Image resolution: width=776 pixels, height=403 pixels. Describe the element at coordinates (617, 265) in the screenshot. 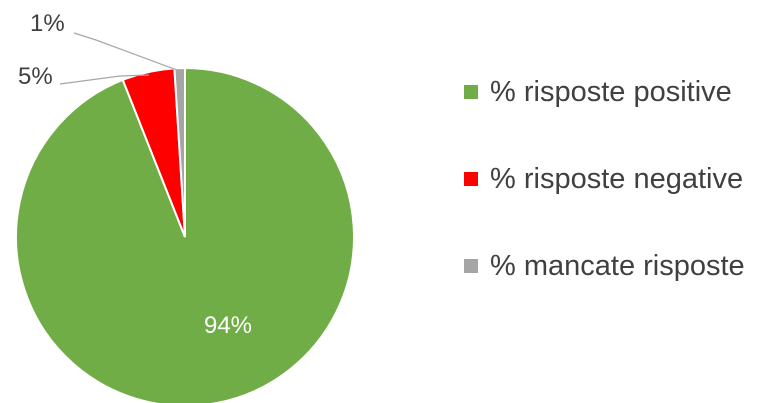

I see `legend-label-missing: % mancate risposte` at that location.